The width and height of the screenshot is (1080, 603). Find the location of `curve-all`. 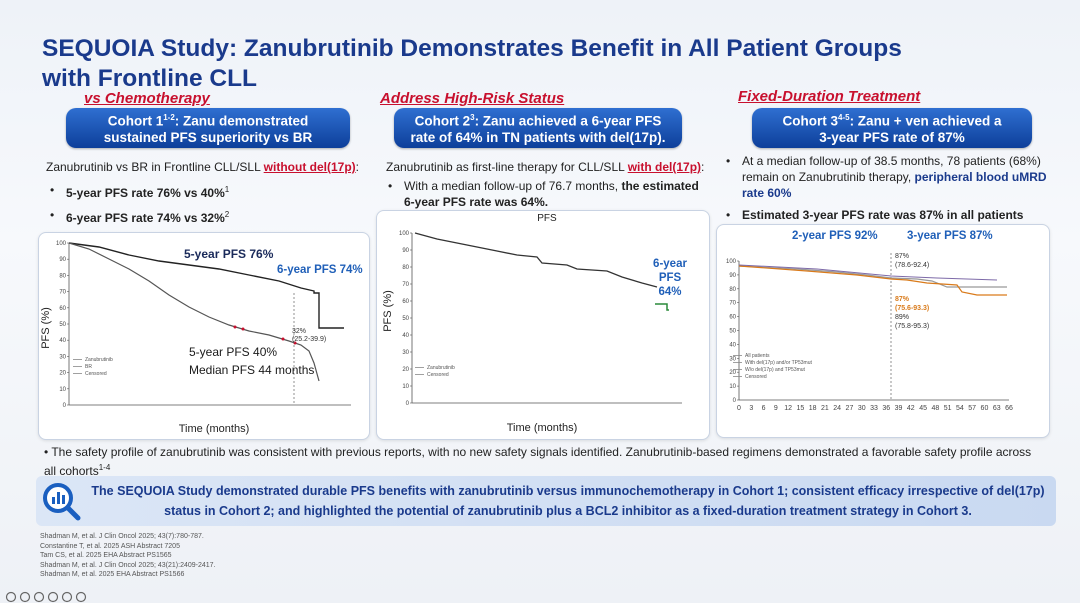

curve-all is located at coordinates (872, 276).